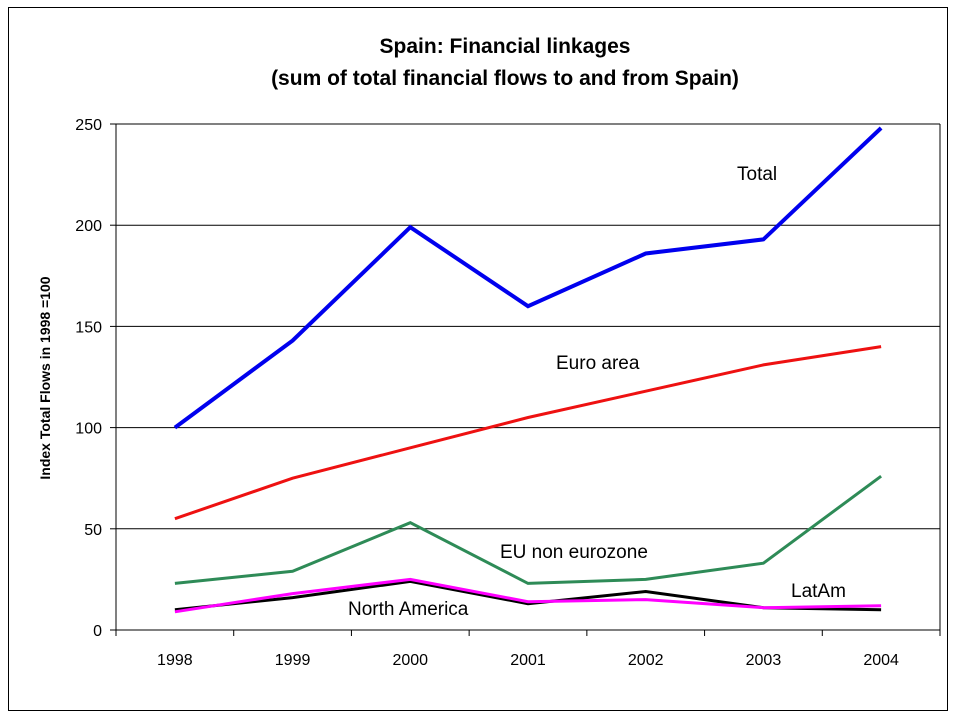 This screenshot has height=714, width=955. Describe the element at coordinates (818, 591) in the screenshot. I see `series-label-latam: LatAm` at that location.